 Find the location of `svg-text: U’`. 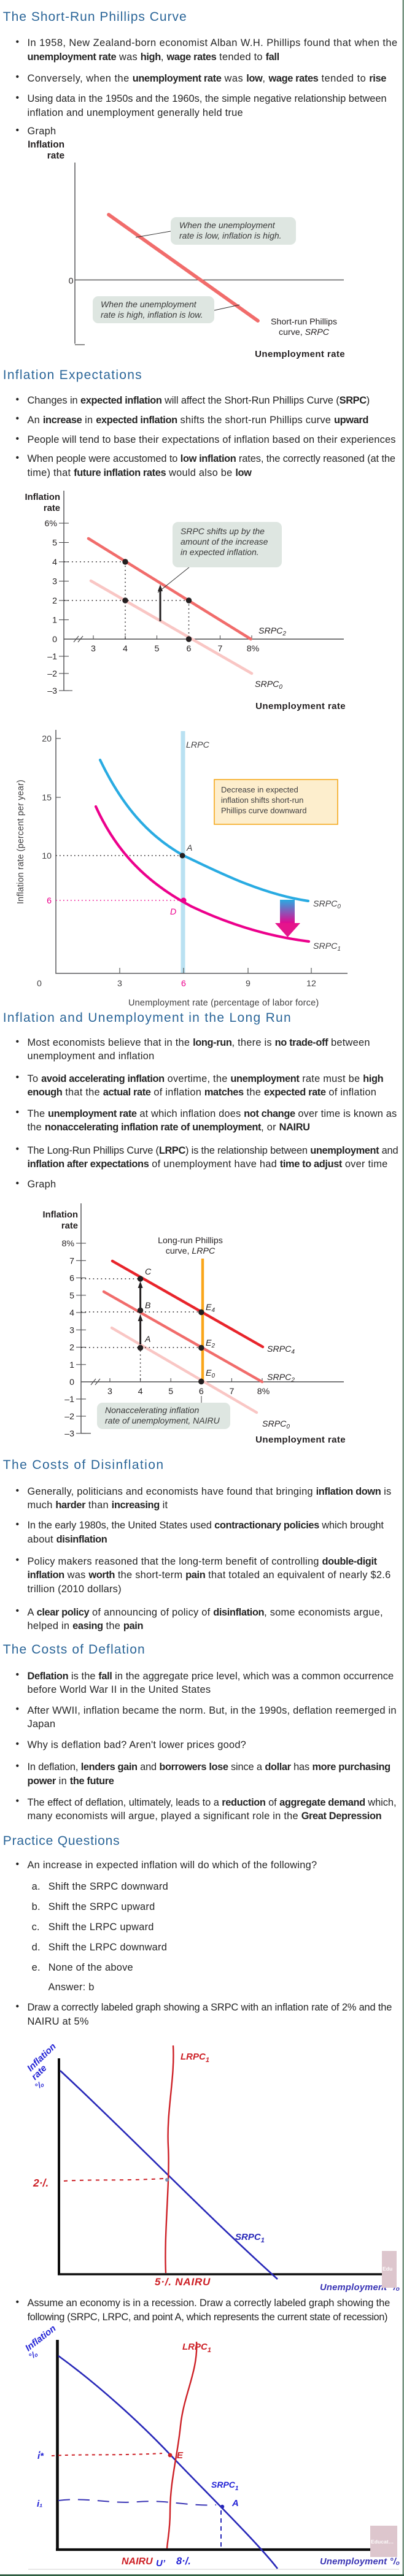

svg-text: U’ is located at coordinates (161, 2563).